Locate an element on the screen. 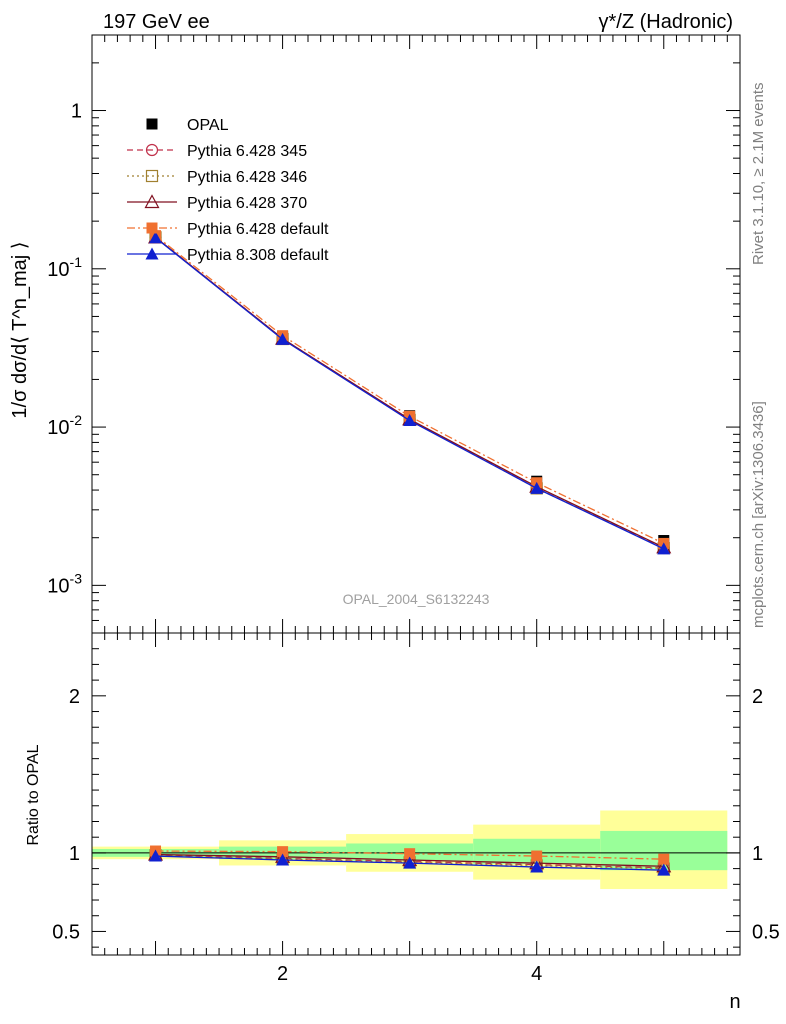 This screenshot has height=1024, width=786. header-left: 197 GeV ee is located at coordinates (156, 22).